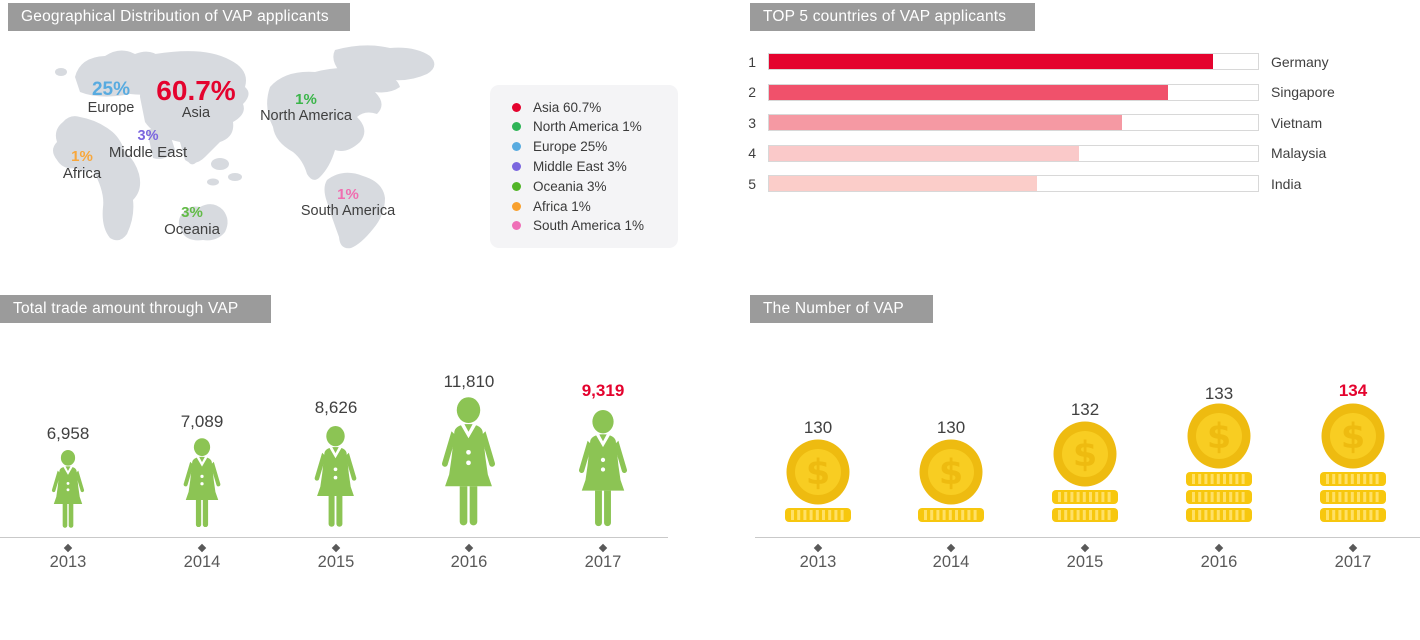 Image resolution: width=1420 pixels, height=640 pixels. I want to click on count-value-2014: 130, so click(951, 427).